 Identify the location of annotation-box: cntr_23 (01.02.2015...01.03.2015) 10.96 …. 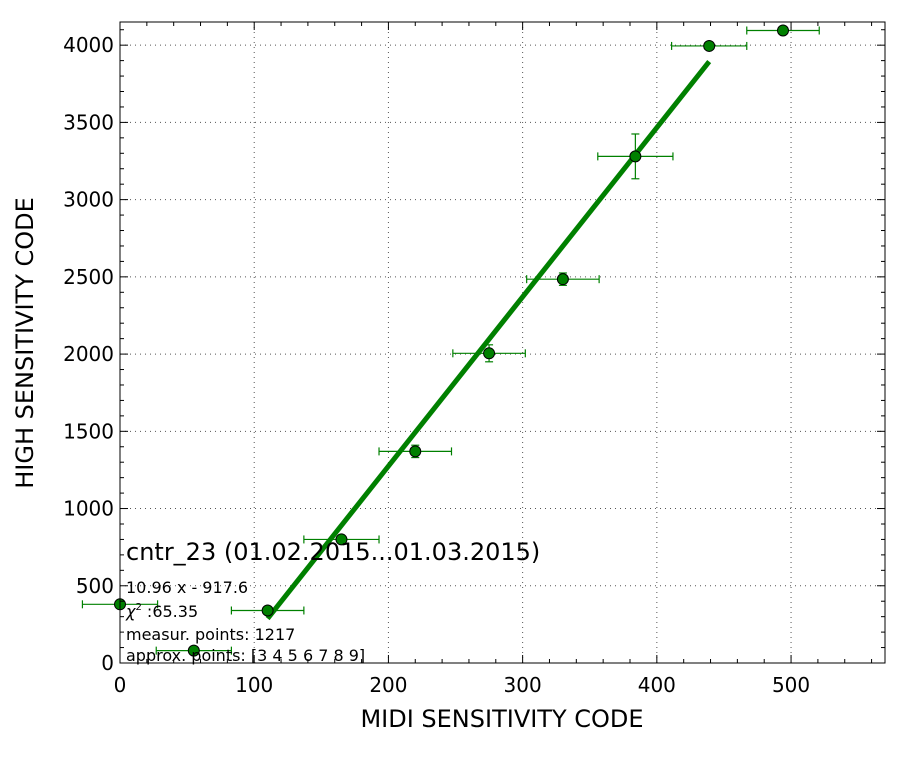
(332, 601).